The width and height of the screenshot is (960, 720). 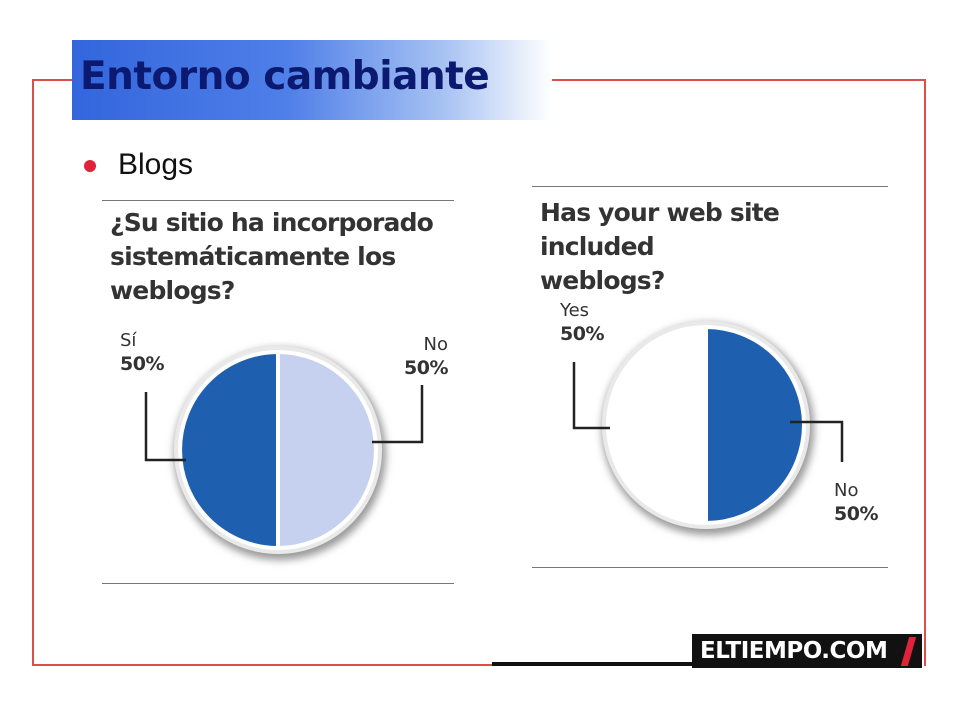 What do you see at coordinates (710, 567) in the screenshot?
I see `chart2-bottom-rule` at bounding box center [710, 567].